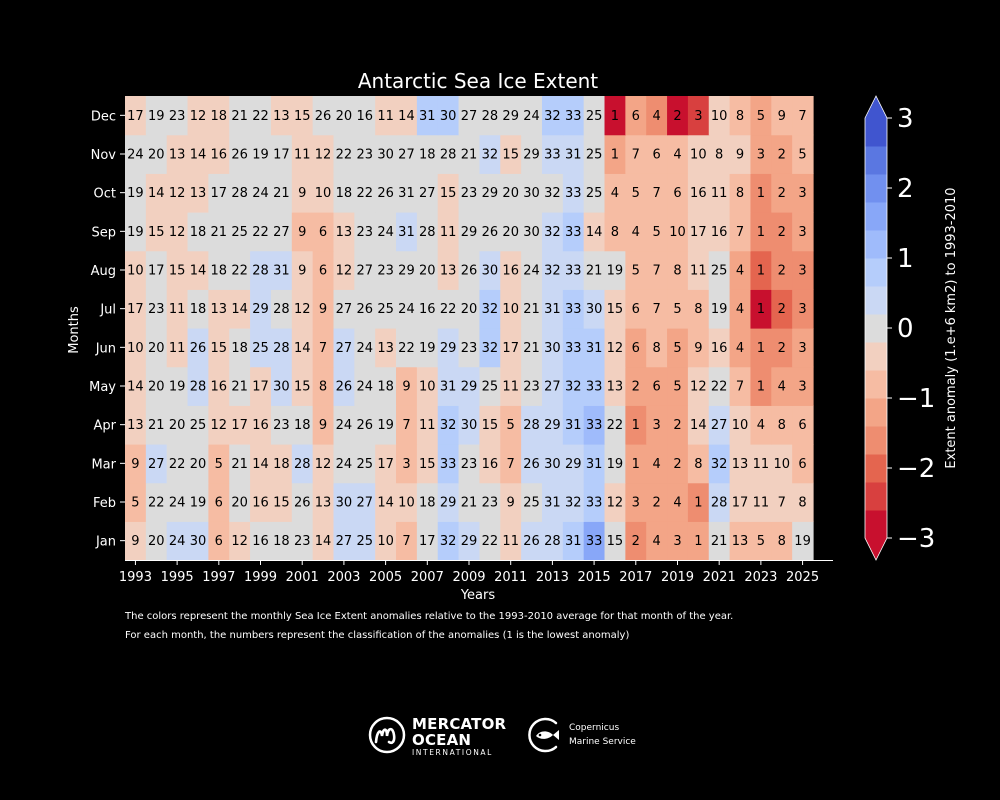  I want to click on heatmap-cell-Jun-2010, so click(490, 348).